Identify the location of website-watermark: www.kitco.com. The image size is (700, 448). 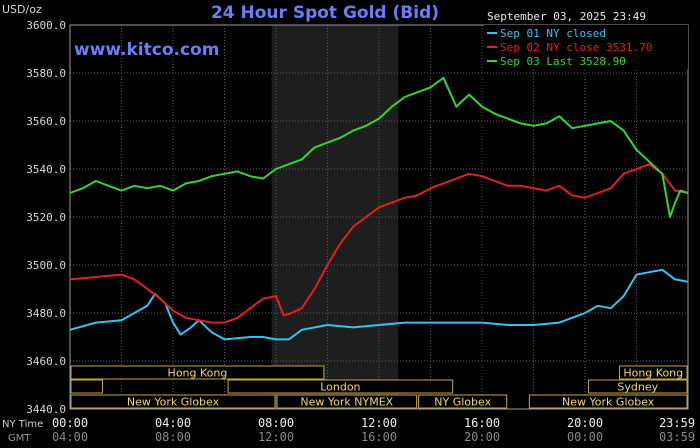
(146, 50).